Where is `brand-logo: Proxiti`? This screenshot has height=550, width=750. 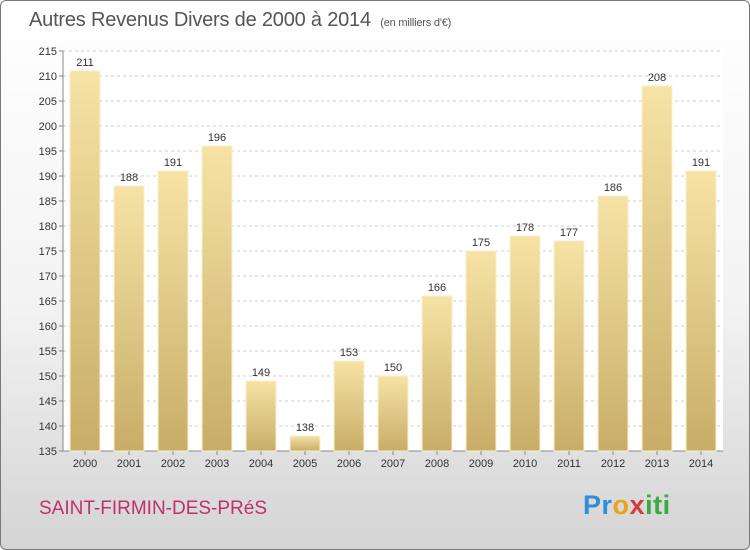 brand-logo: Proxiti is located at coordinates (627, 505).